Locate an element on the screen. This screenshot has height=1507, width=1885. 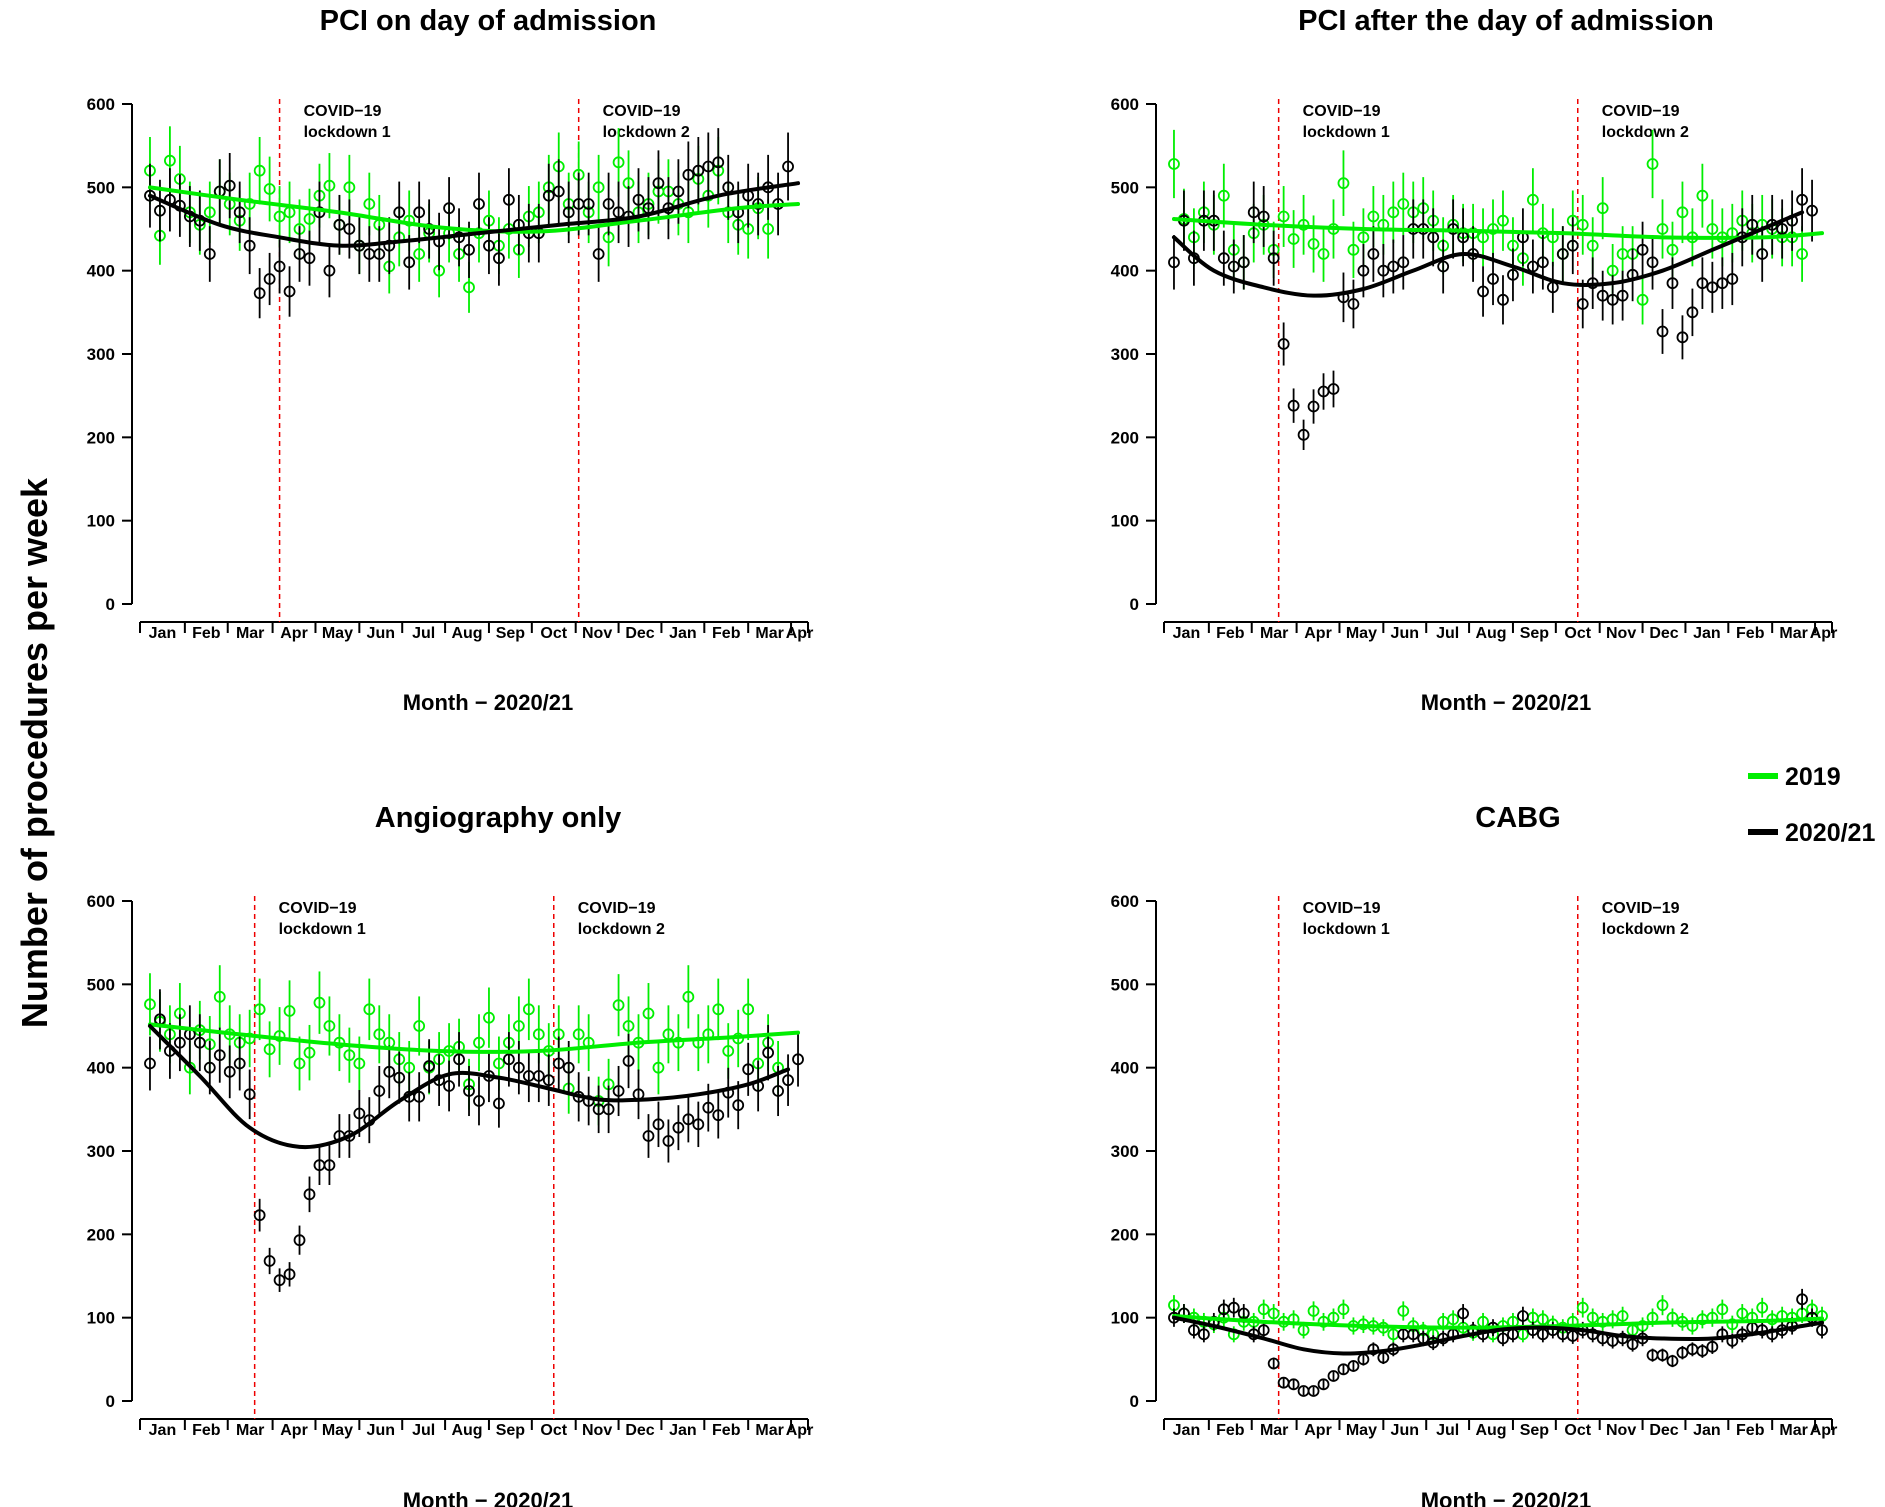
x-tick-label: Aug is located at coordinates (1490, 1430).